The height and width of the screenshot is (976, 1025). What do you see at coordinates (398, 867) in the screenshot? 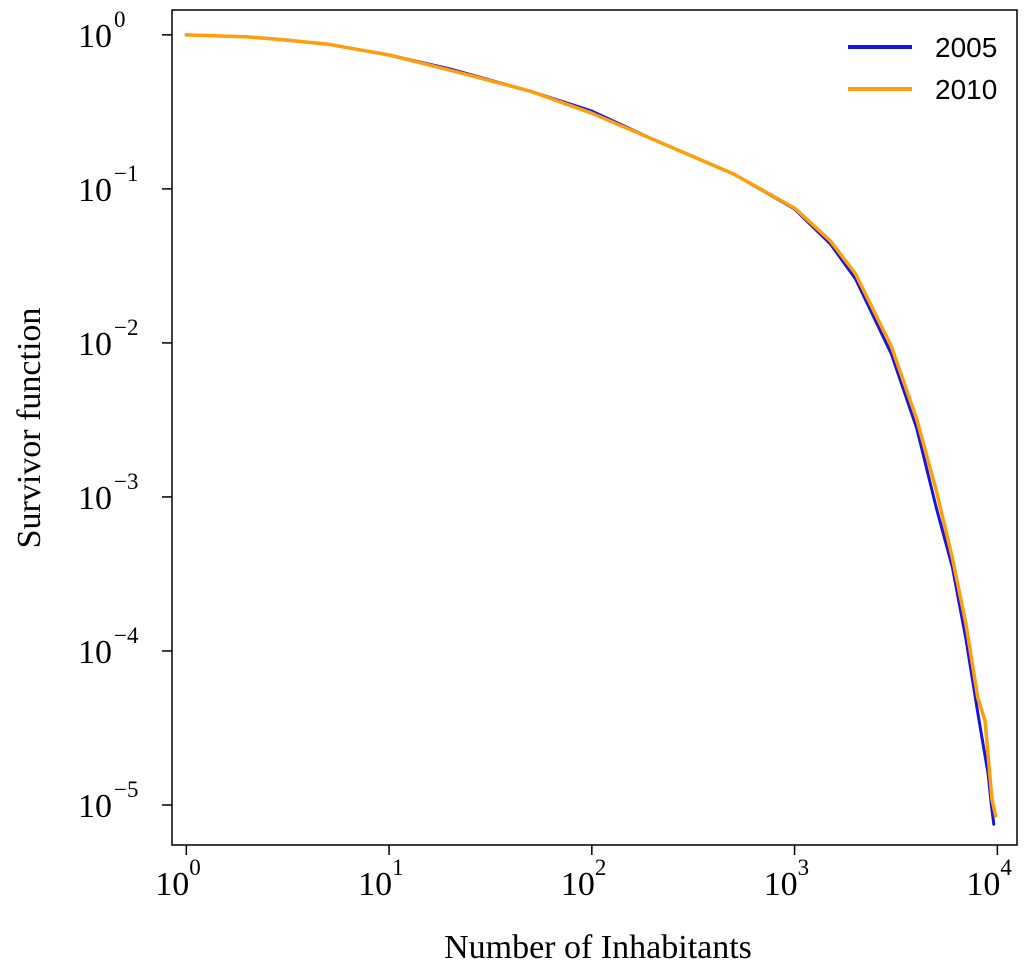
I see `x-tick-exponent: 1` at bounding box center [398, 867].